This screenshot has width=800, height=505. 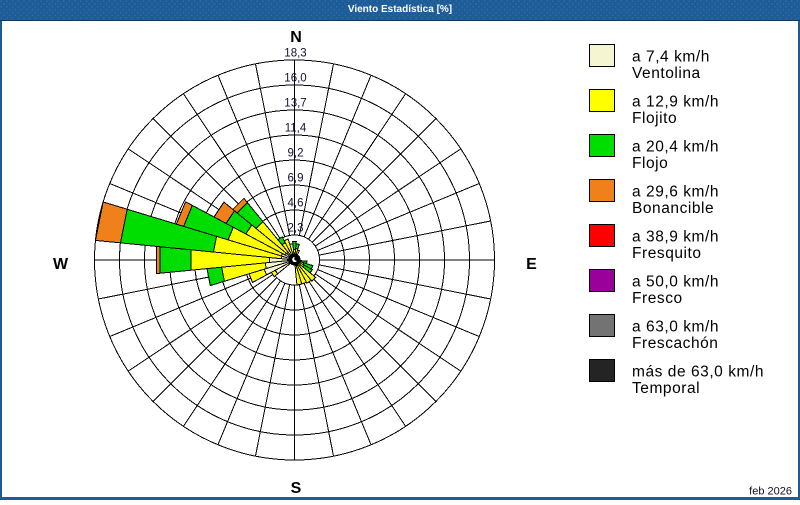 I want to click on svg-text: Fresquito, so click(x=667, y=253).